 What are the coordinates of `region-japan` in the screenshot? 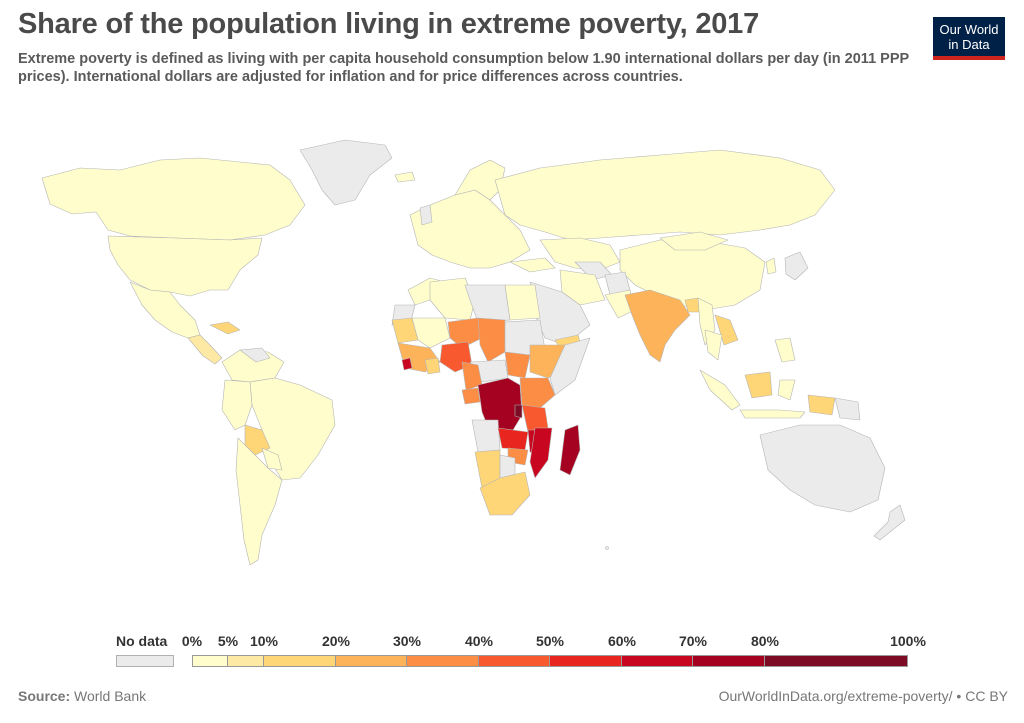 It's located at (796, 266).